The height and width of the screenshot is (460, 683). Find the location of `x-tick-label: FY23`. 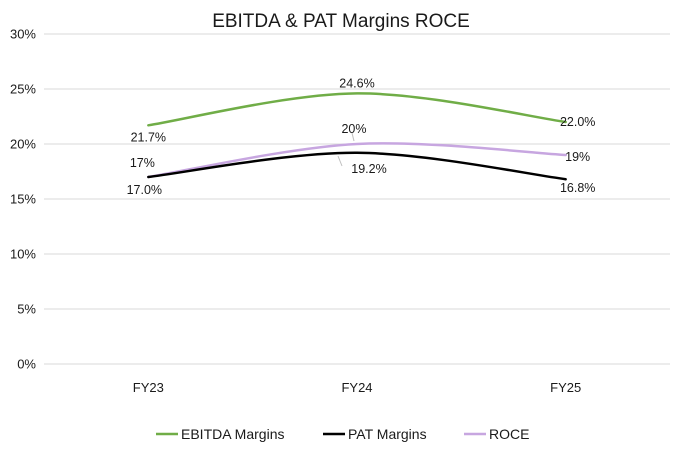

x-tick-label: FY23 is located at coordinates (148, 387).